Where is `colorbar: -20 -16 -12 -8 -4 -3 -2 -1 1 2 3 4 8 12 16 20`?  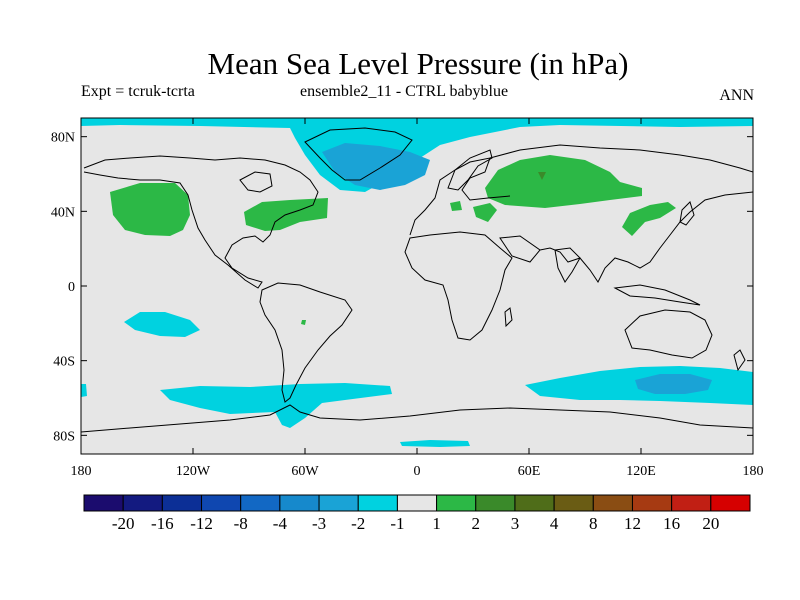
colorbar: -20 -16 -12 -8 -4 -3 -2 -1 1 2 3 4 8 12 16 20 is located at coordinates (417, 513).